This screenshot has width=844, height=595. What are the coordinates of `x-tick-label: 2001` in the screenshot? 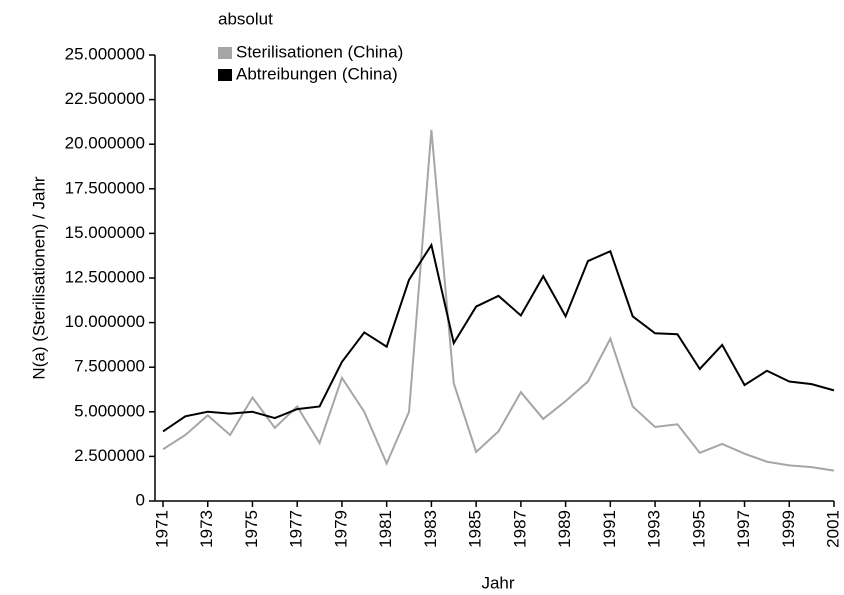 It's located at (832, 529).